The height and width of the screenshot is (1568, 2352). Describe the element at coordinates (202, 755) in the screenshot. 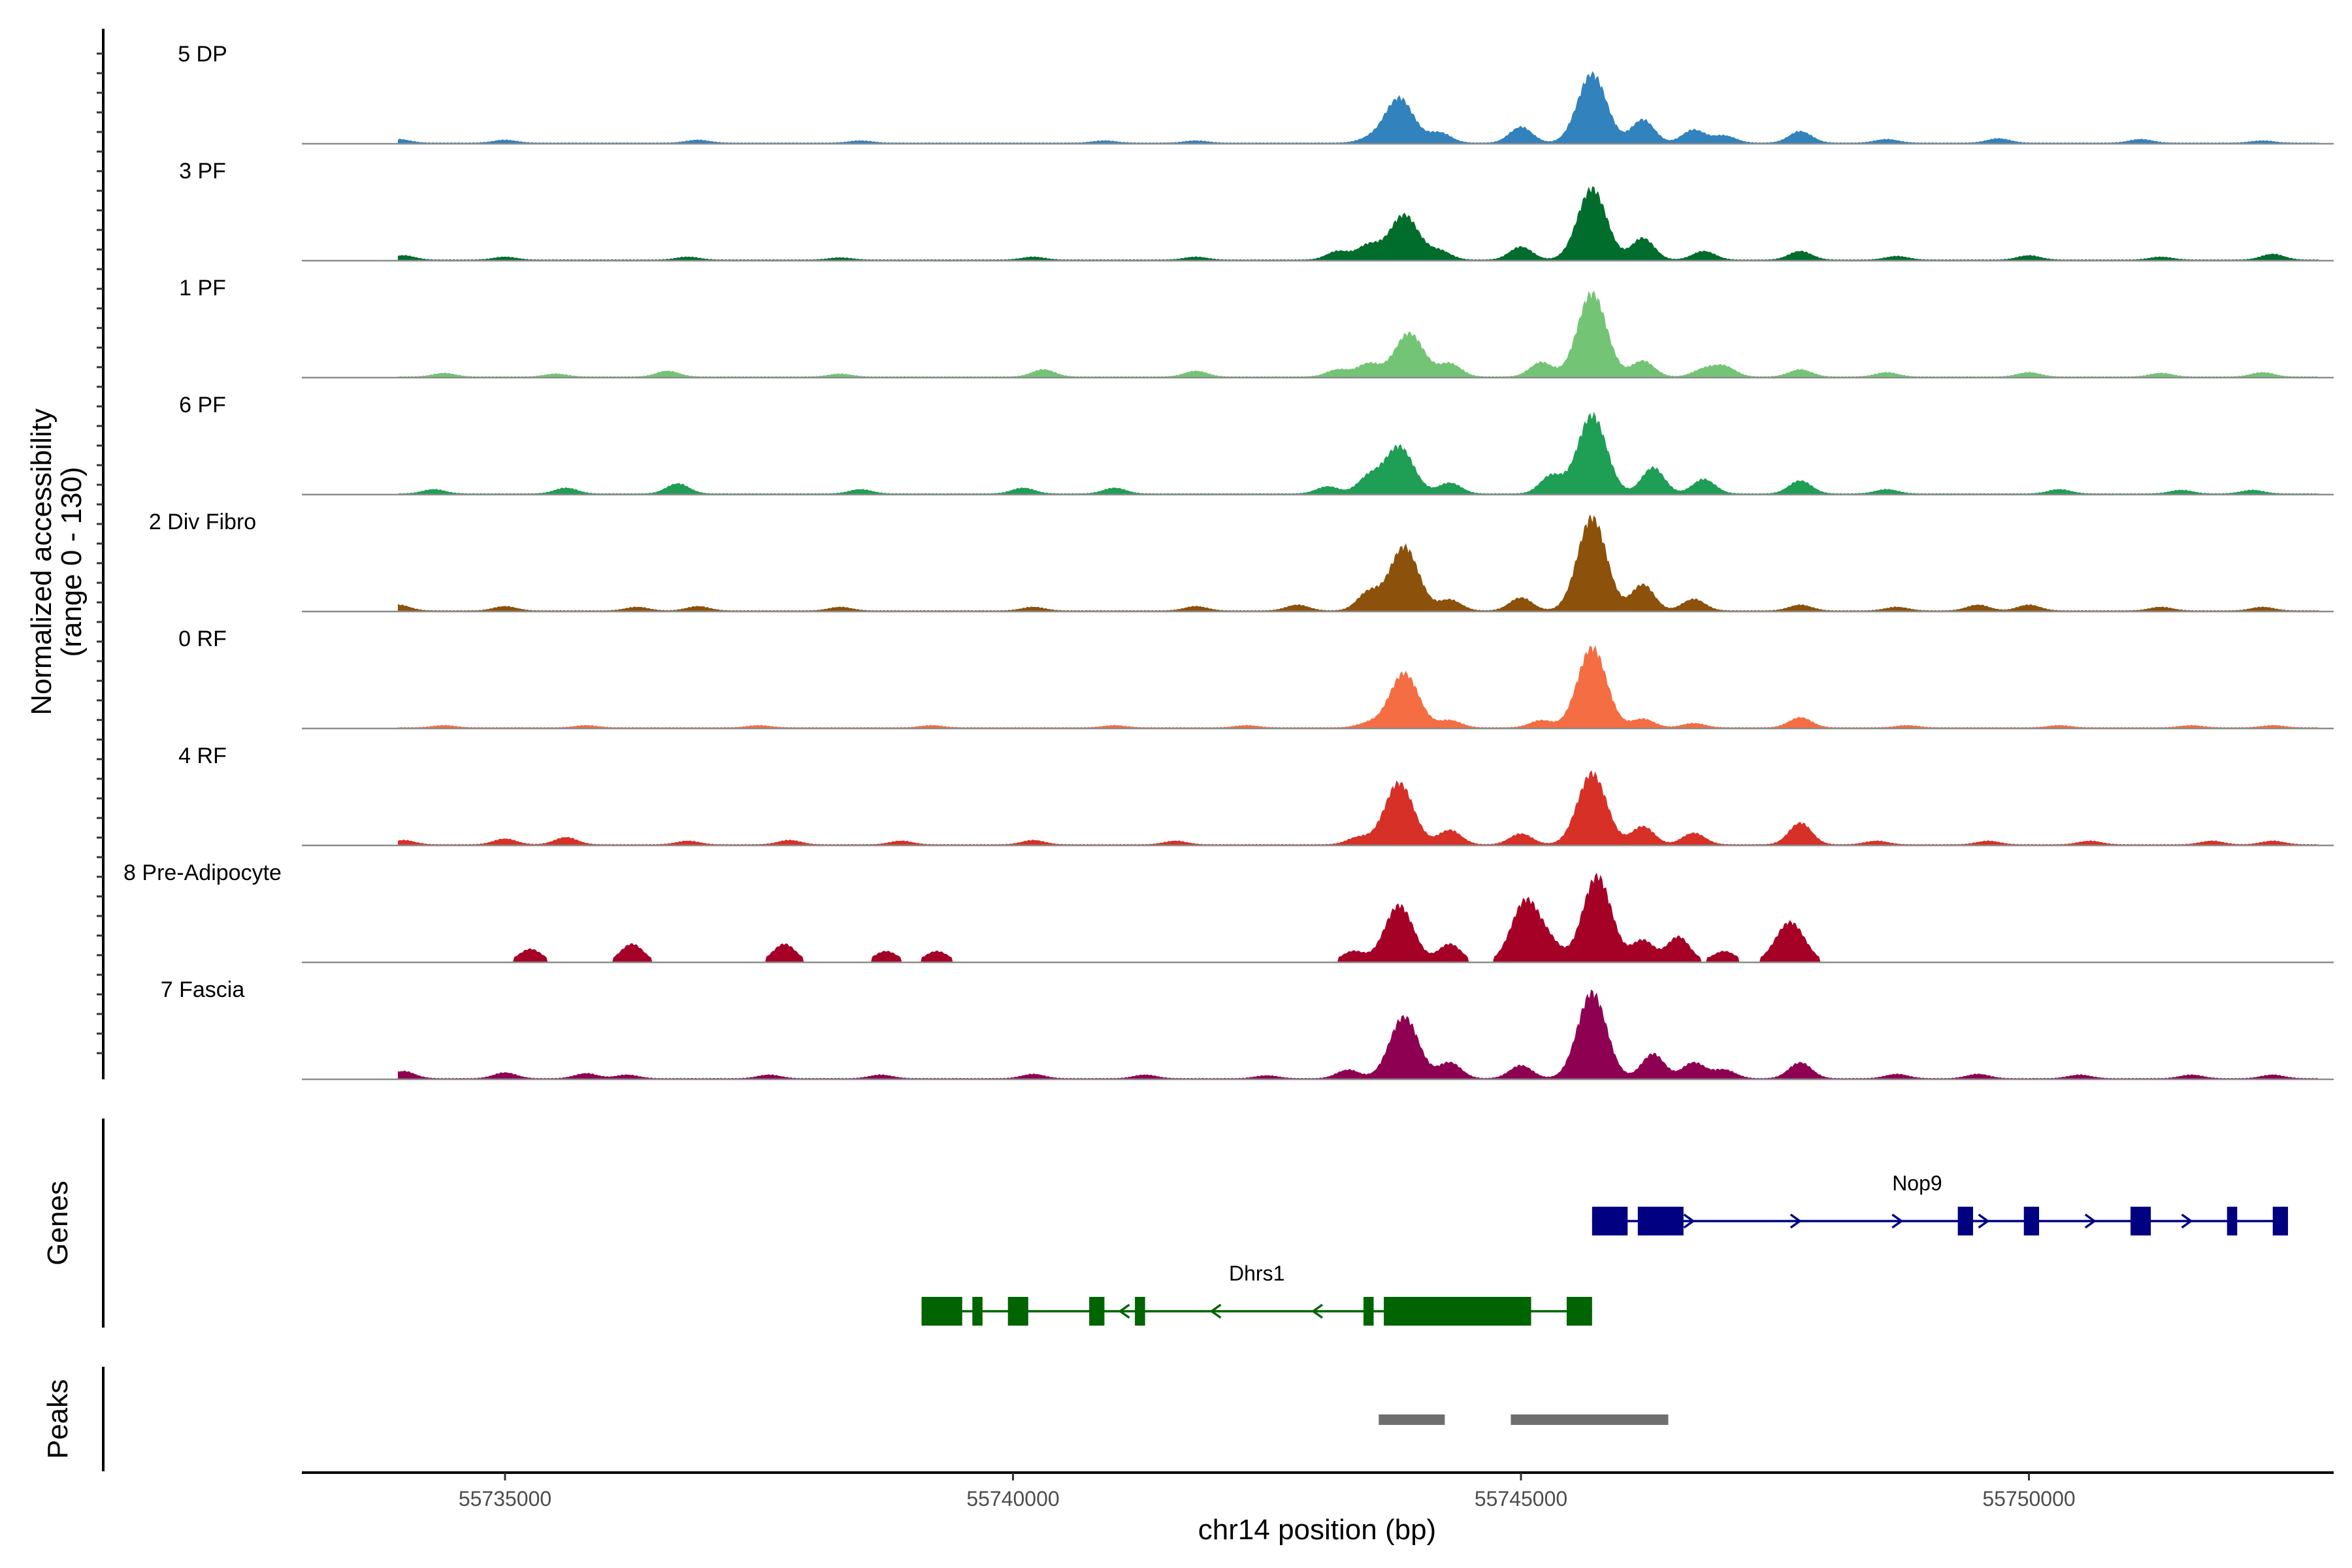

I see `track-label: 4 RF` at that location.